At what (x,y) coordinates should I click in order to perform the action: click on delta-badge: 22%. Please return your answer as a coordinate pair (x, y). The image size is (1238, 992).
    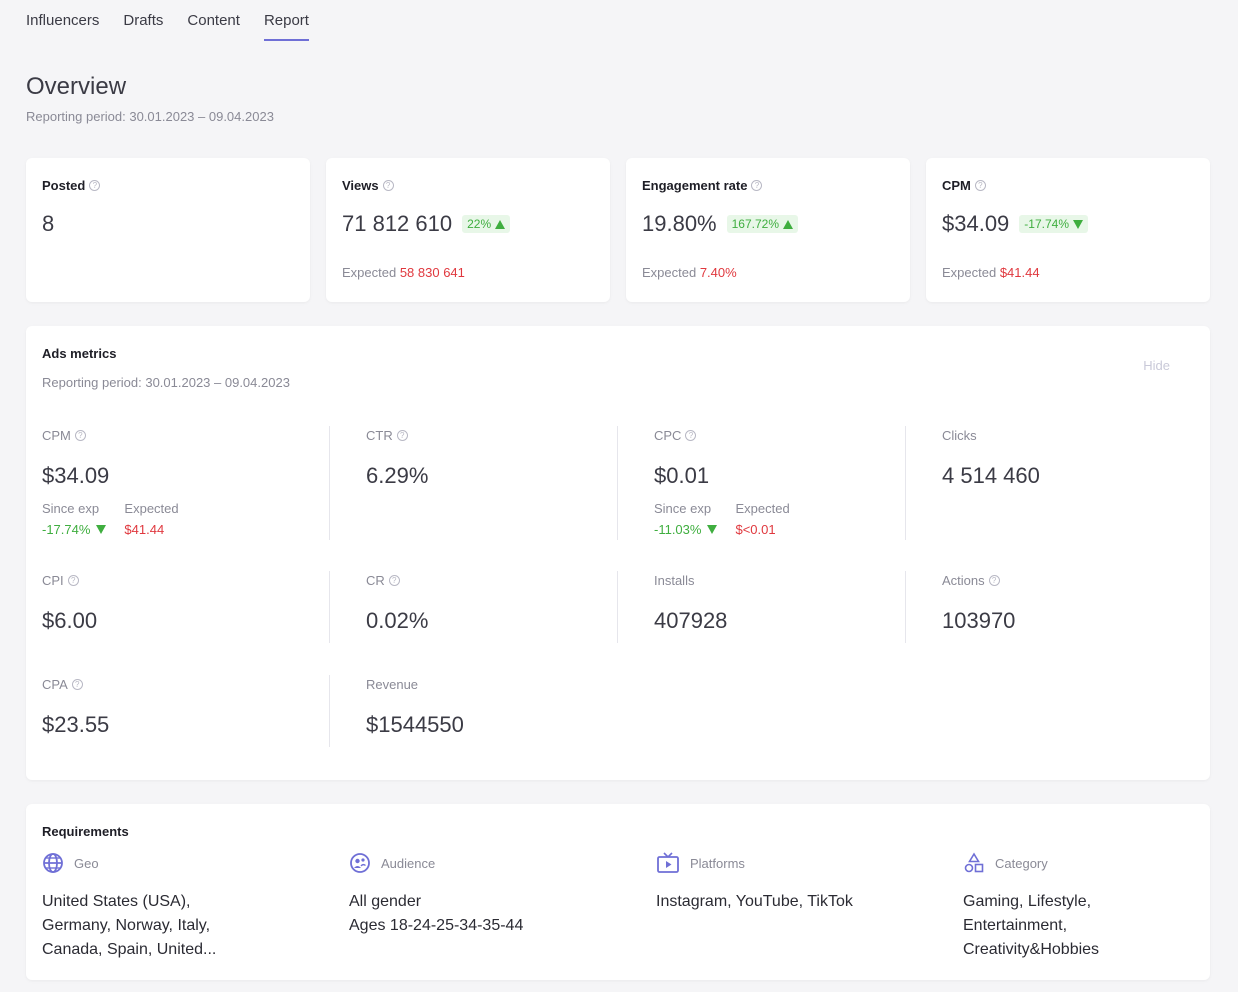
    Looking at the image, I should click on (486, 224).